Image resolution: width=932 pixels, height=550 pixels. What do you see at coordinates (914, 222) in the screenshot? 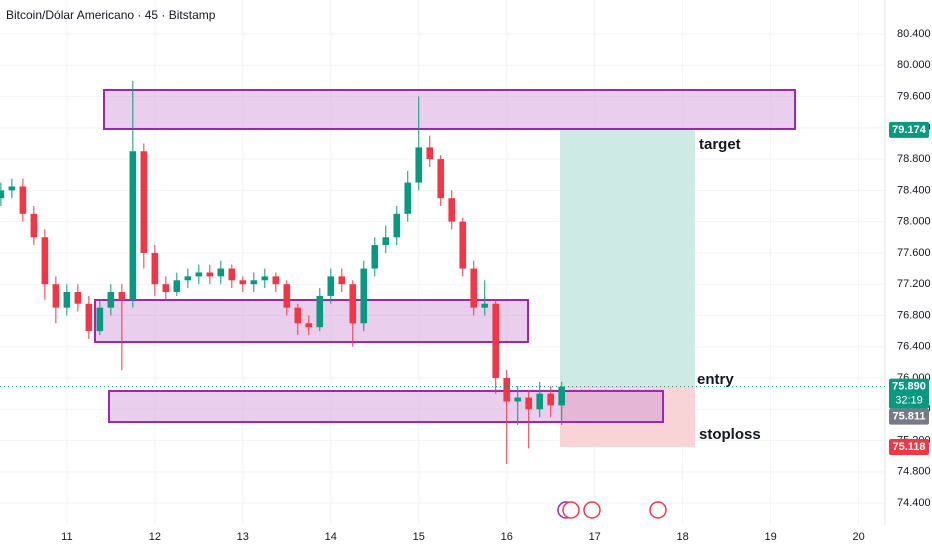
I see `y-tick-label: 78.000` at bounding box center [914, 222].